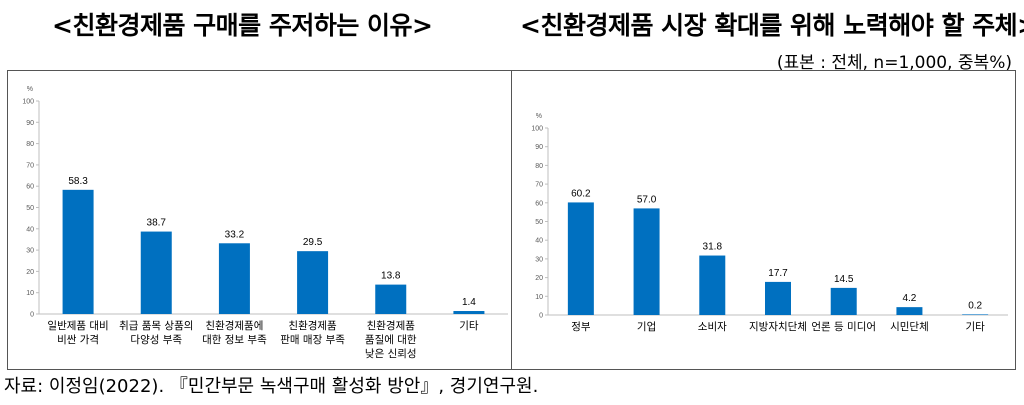  I want to click on right-category-label: 정부, so click(581, 327).